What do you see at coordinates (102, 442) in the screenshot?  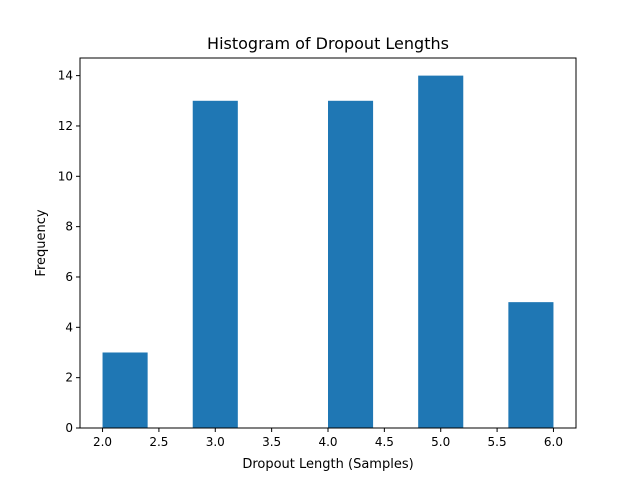 I see `x-tick-label: 2.0` at bounding box center [102, 442].